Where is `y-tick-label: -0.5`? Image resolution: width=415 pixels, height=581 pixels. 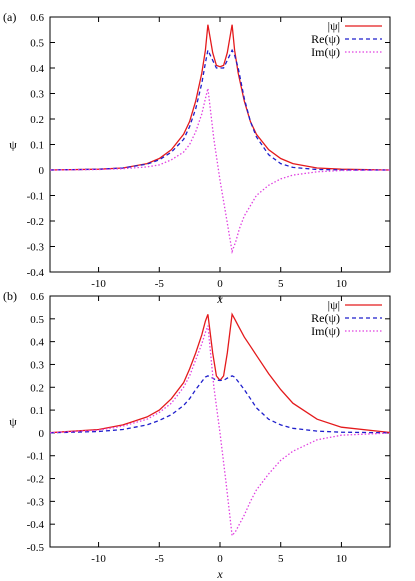
y-tick-label: -0.5 is located at coordinates (36, 548).